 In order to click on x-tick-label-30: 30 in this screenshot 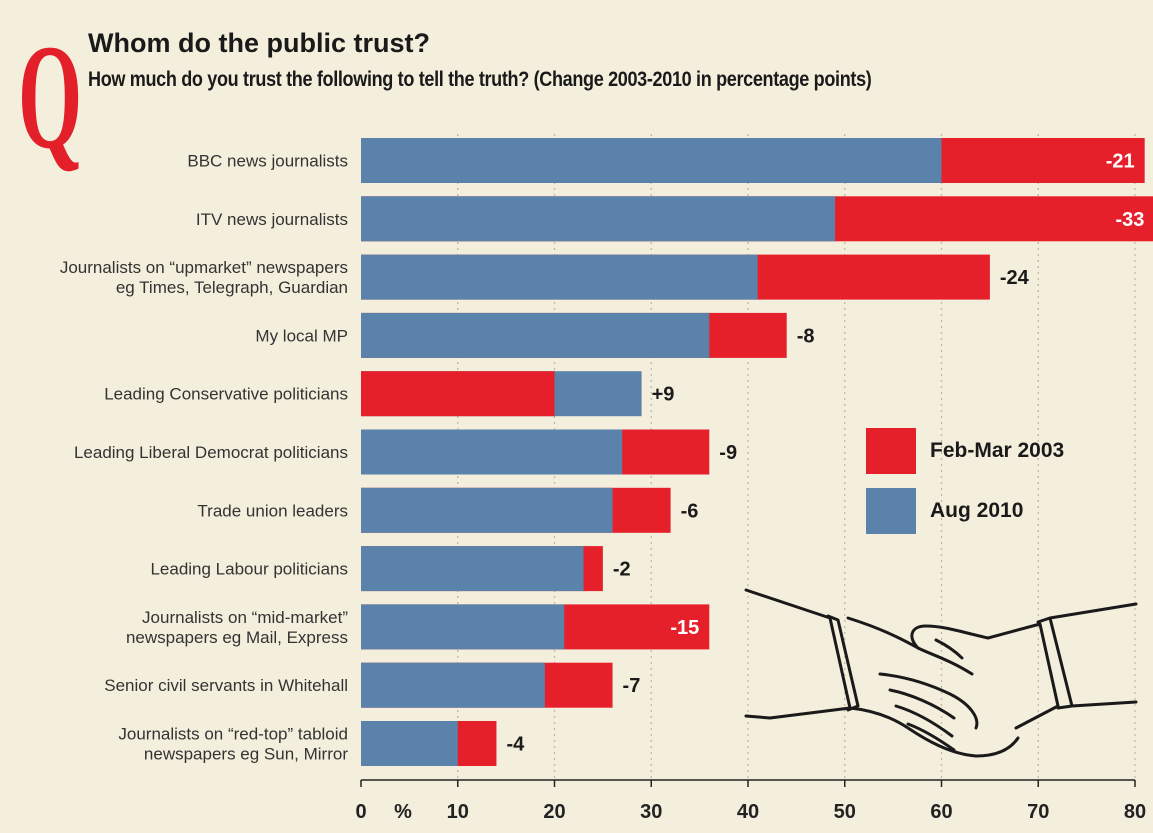, I will do `click(651, 812)`.